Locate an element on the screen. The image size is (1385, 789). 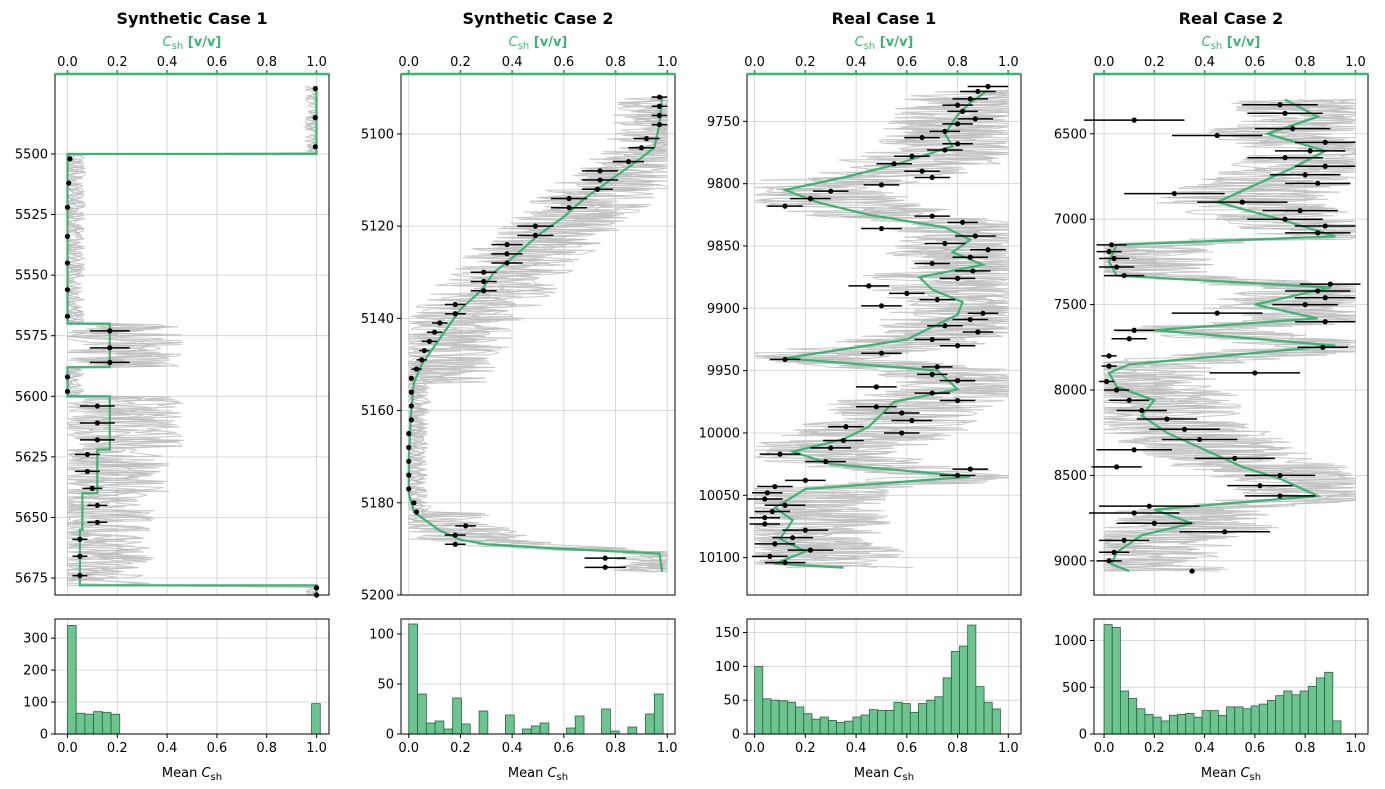
top-x-tick-label: 0.0 is located at coordinates (67, 62).